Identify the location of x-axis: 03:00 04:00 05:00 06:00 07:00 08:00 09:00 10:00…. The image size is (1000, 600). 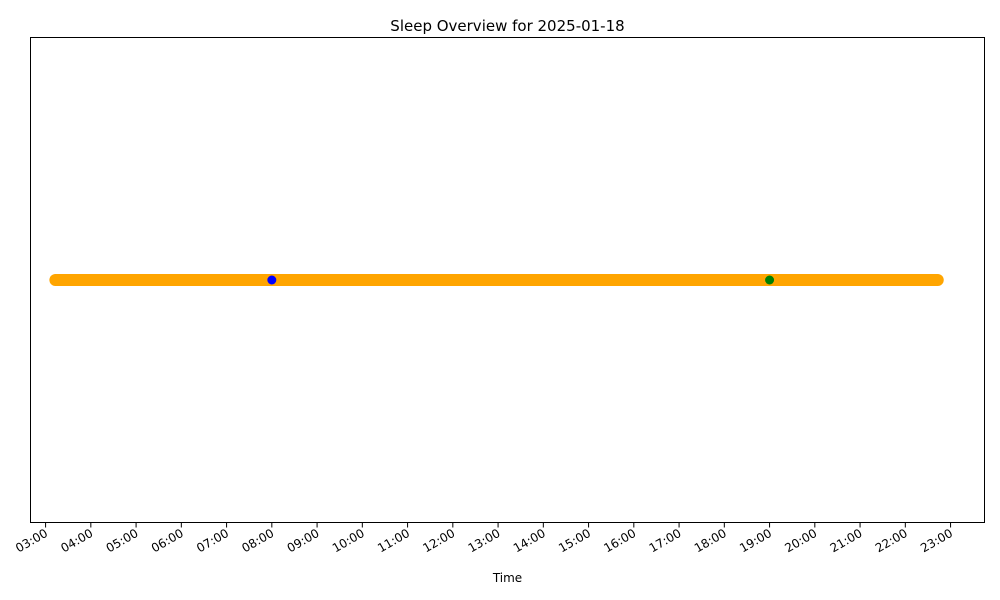
(484, 538).